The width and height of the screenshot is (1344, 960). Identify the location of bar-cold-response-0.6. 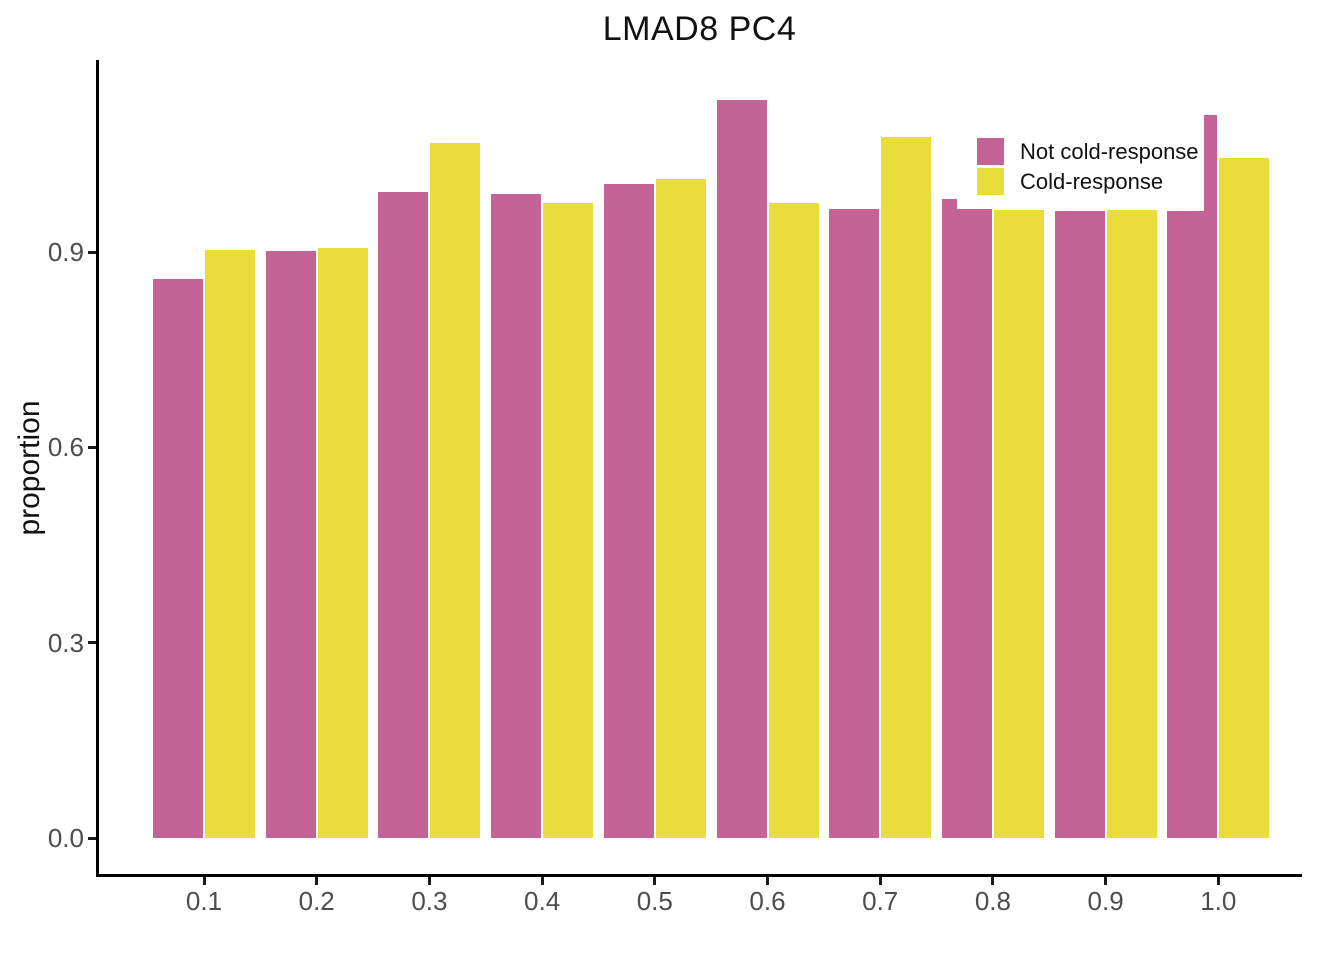
(793, 520).